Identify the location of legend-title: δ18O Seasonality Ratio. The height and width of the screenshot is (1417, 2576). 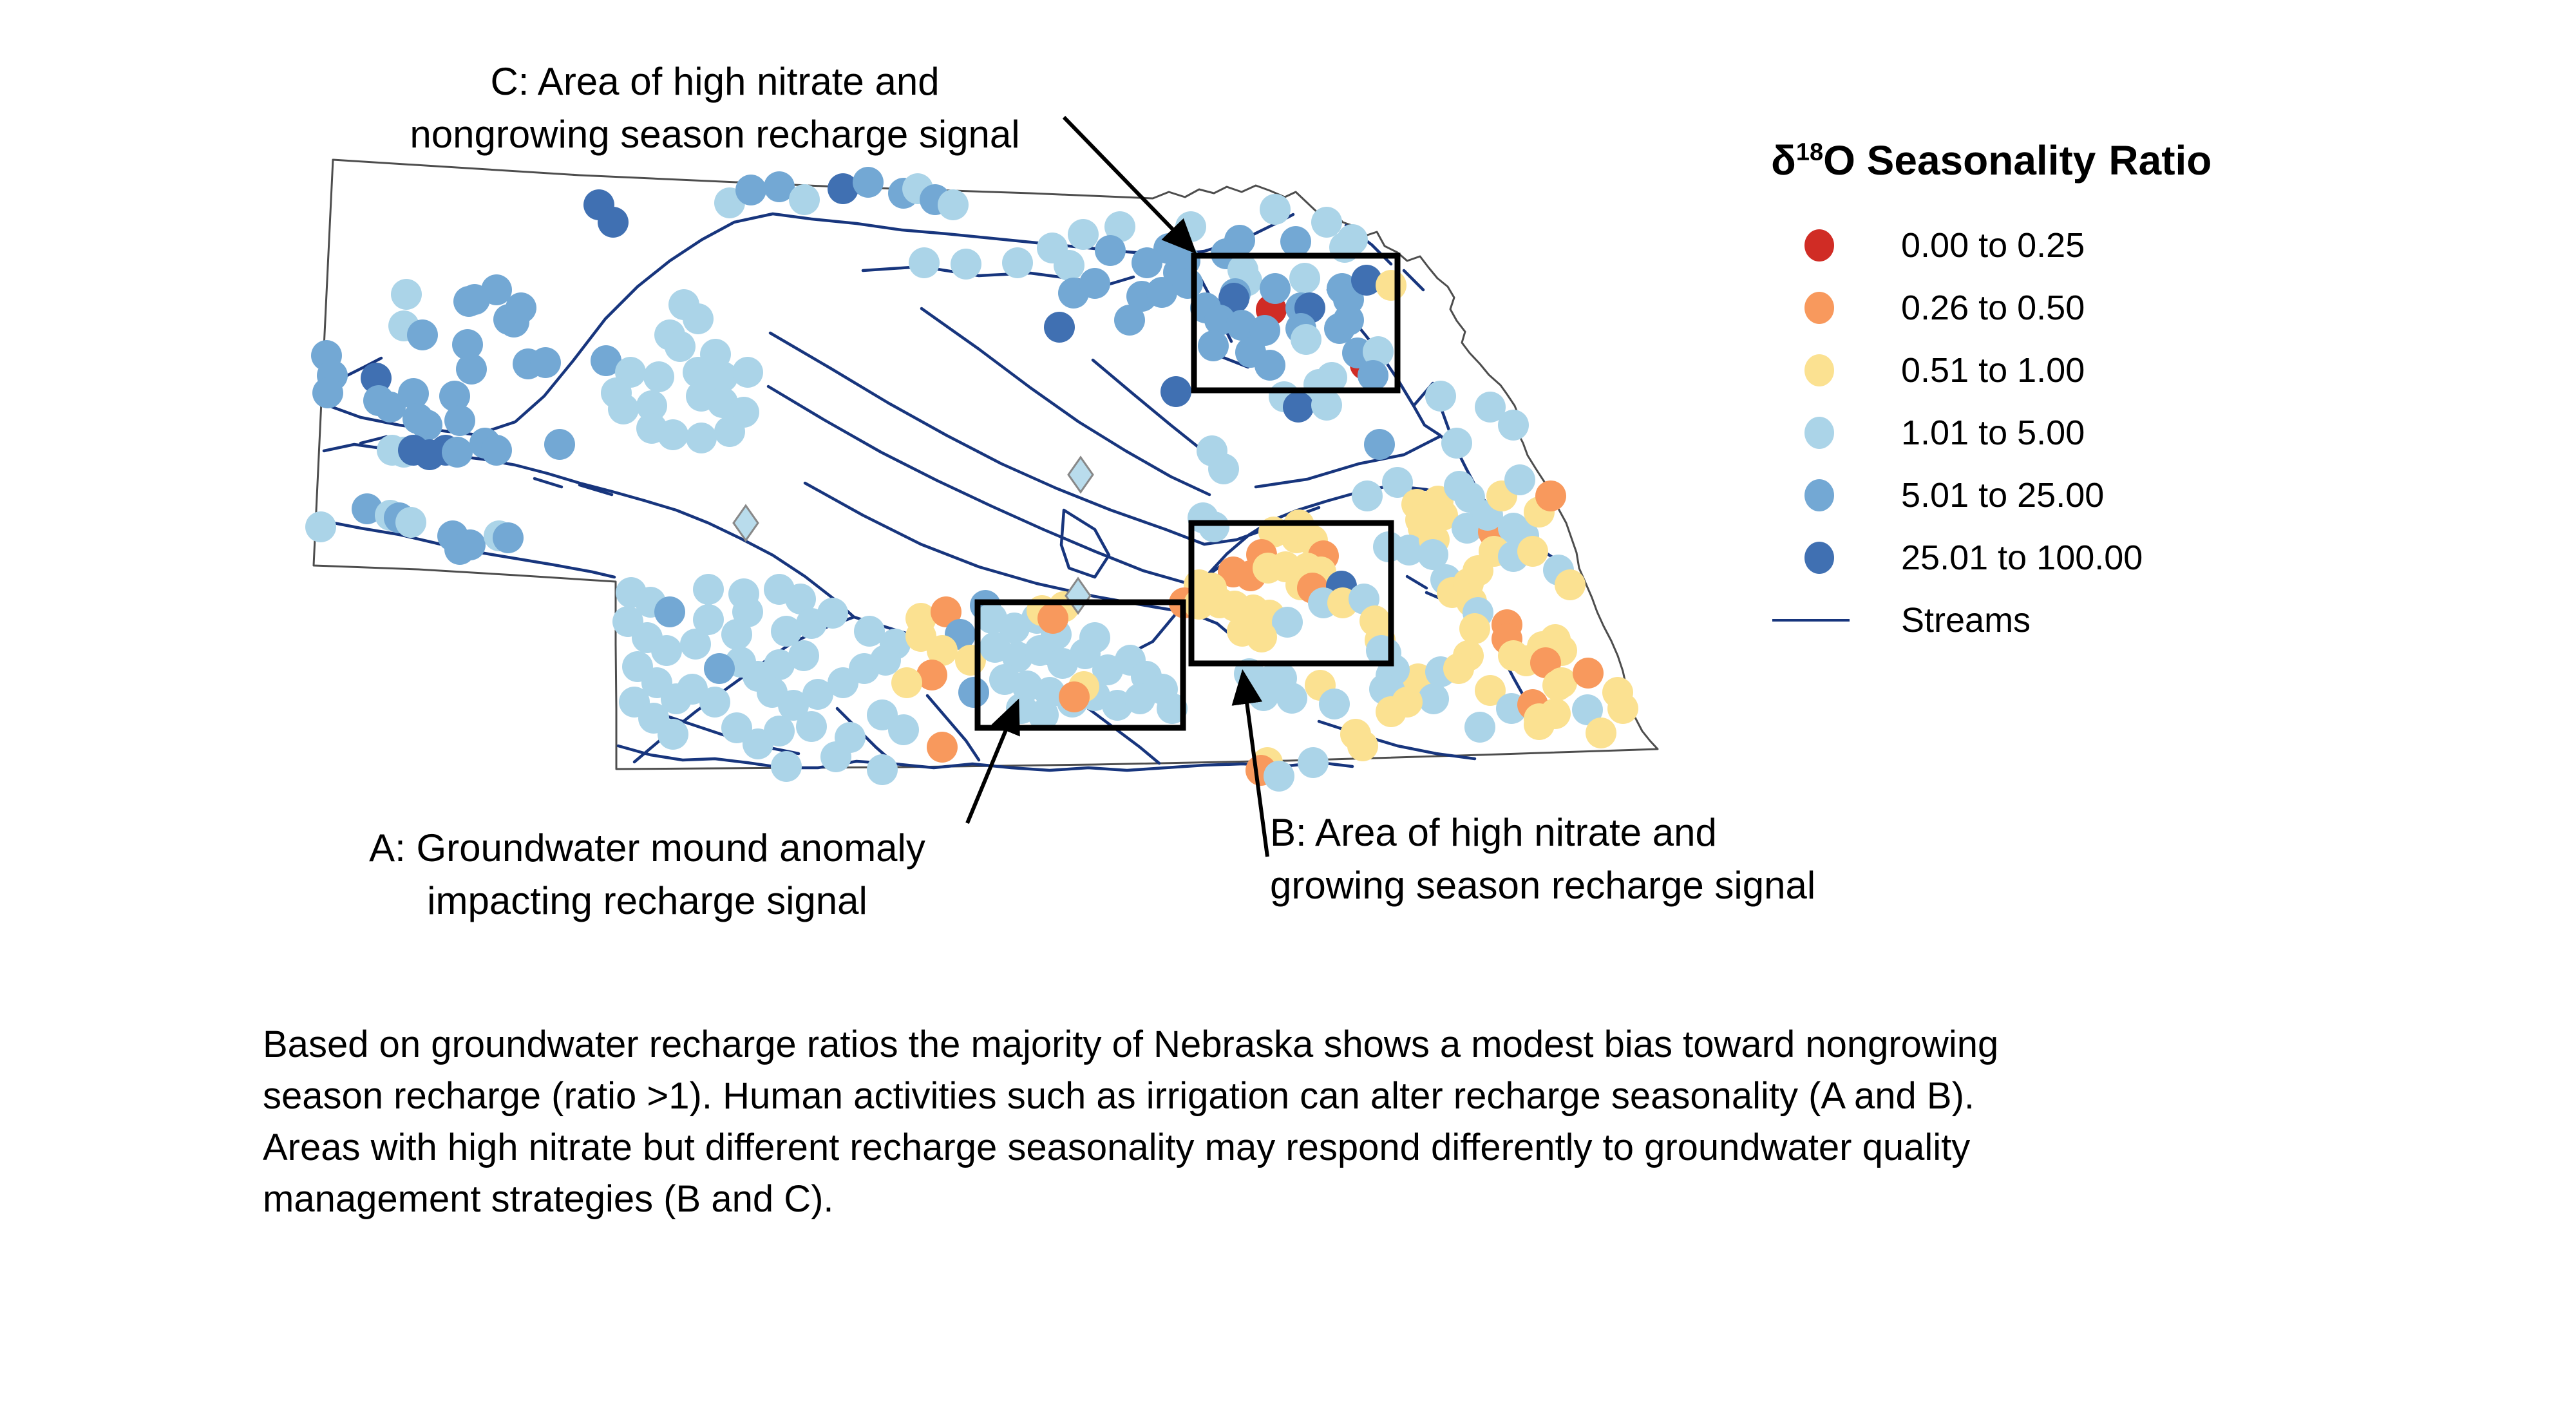
(1991, 160).